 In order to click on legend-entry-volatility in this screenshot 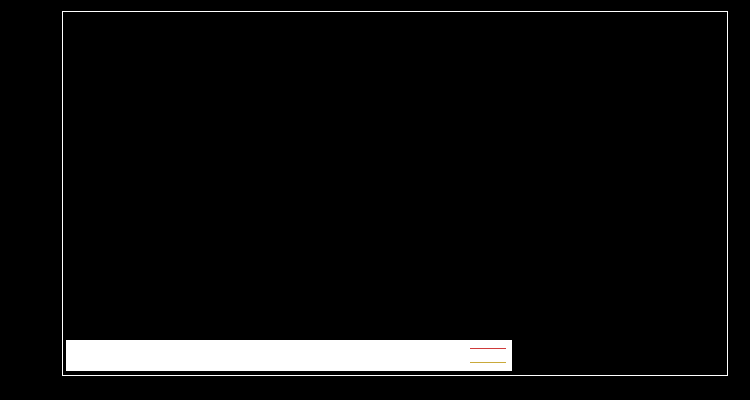, I will do `click(286, 349)`.